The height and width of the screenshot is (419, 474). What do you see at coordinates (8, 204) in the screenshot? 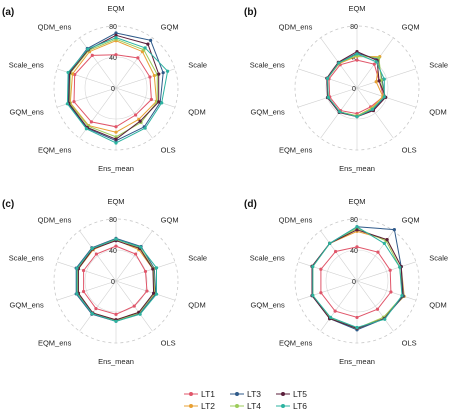
I see `panel-label: (c)` at bounding box center [8, 204].